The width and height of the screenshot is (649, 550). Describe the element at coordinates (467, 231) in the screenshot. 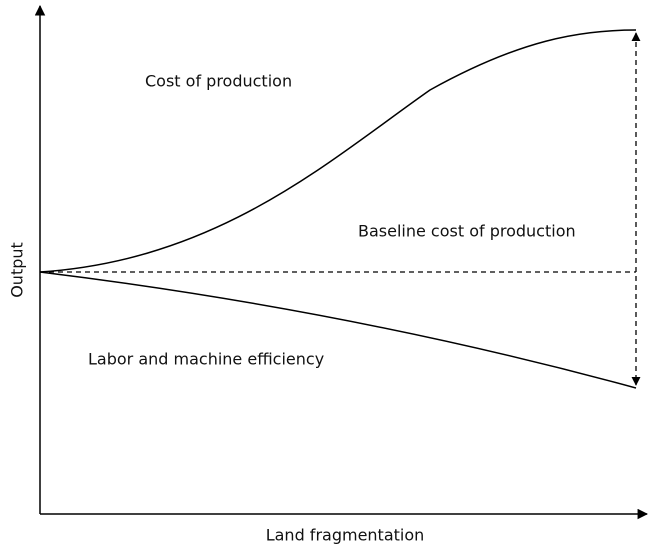

I see `baseline-label: Baseline cost of production` at that location.